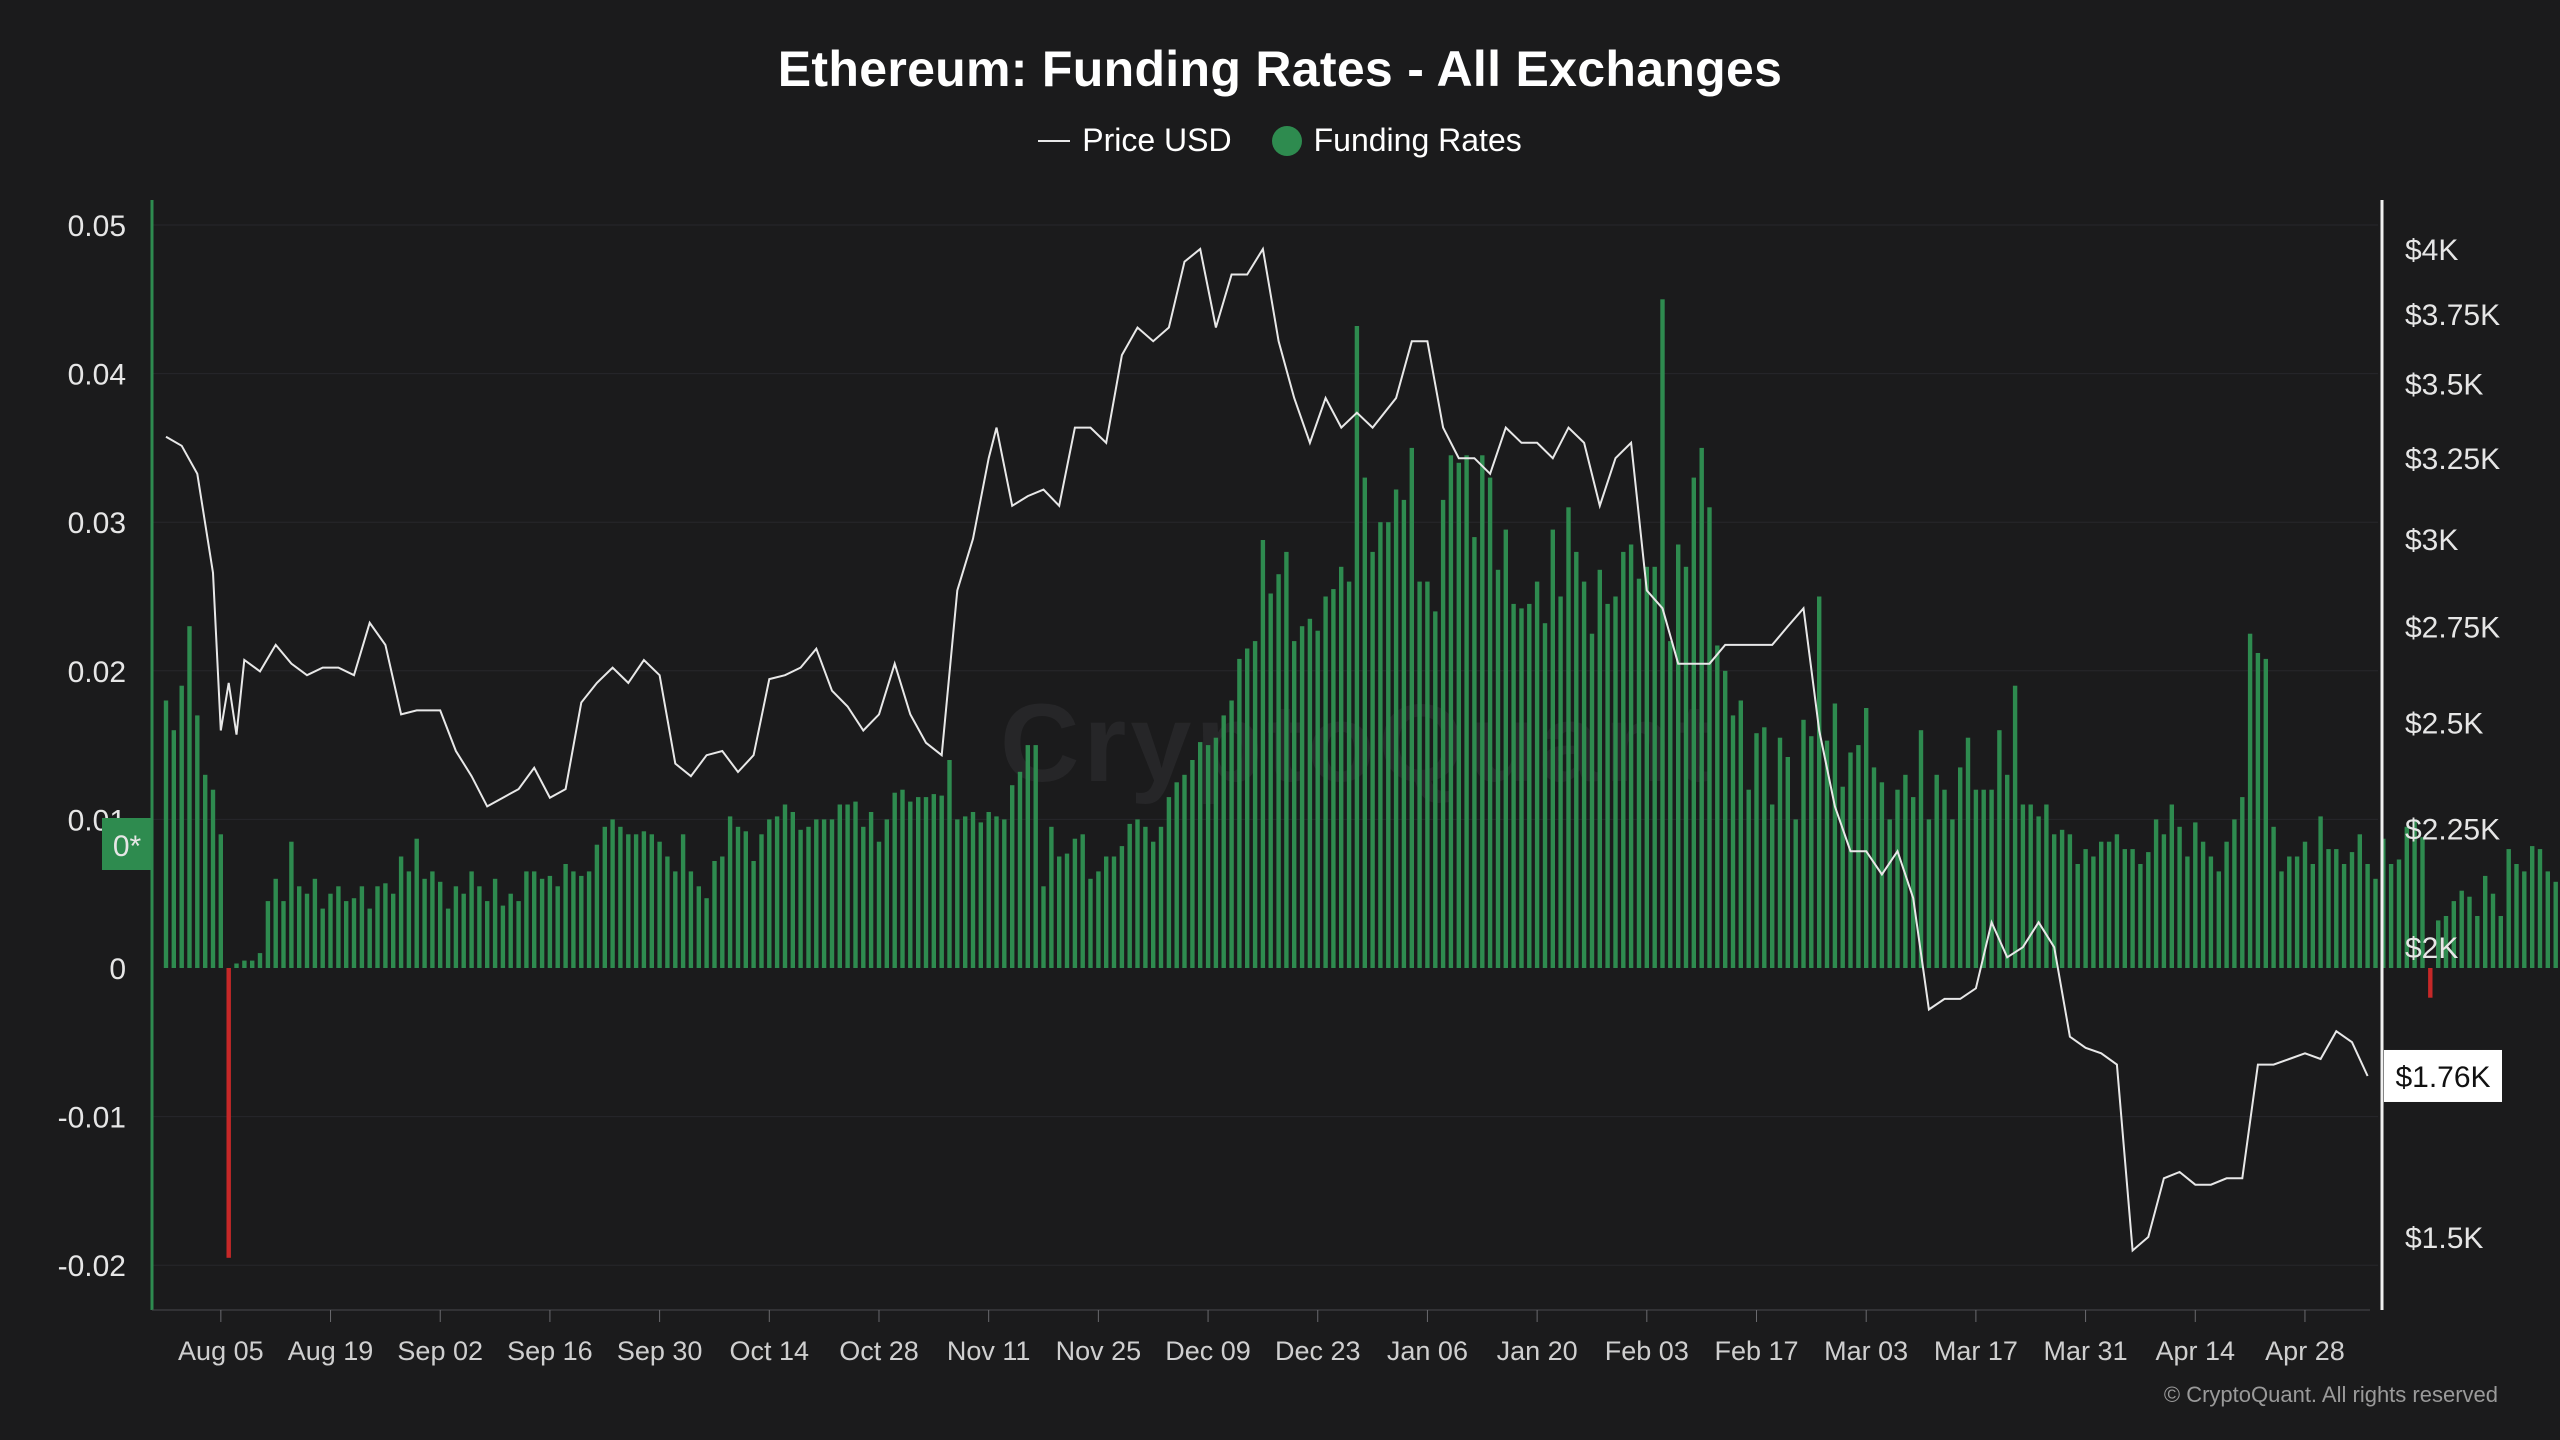  What do you see at coordinates (440, 1351) in the screenshot?
I see `x-tick-label: Sep 02` at bounding box center [440, 1351].